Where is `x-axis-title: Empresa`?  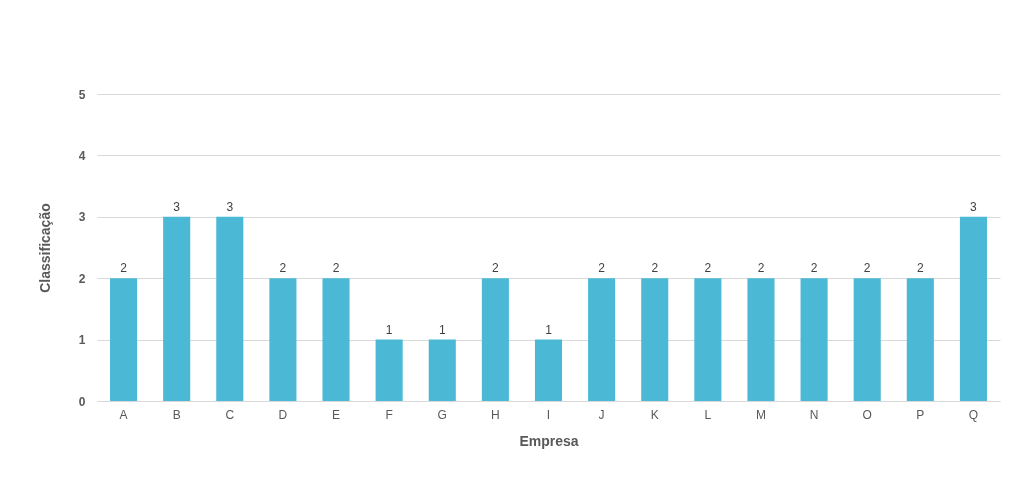 x-axis-title: Empresa is located at coordinates (549, 440).